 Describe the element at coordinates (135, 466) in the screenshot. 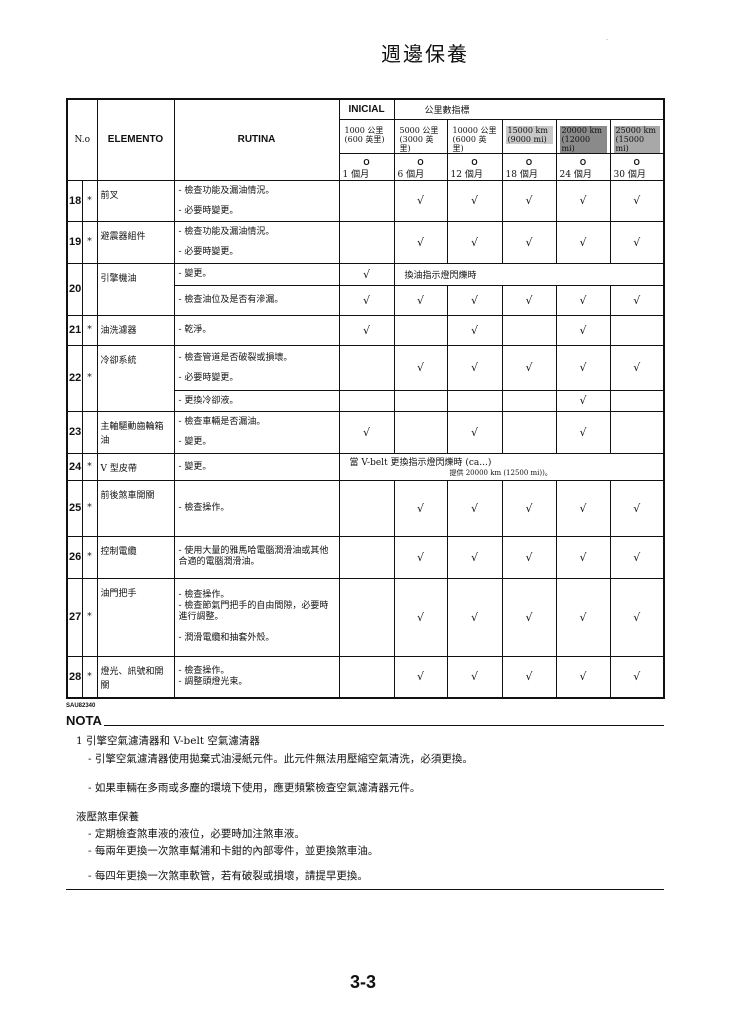

I see `elemento-cell: V 型皮帶` at that location.